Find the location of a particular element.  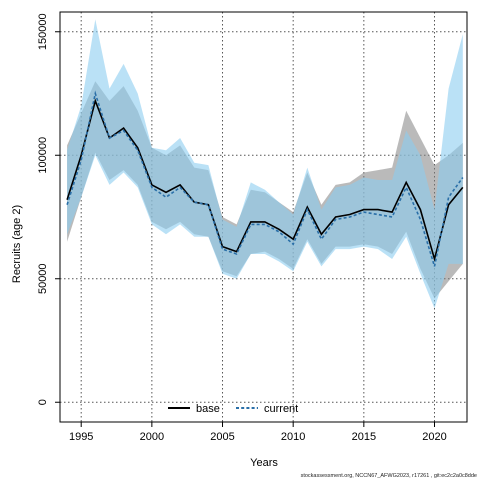

x-tick-label: 2020 is located at coordinates (434, 437).